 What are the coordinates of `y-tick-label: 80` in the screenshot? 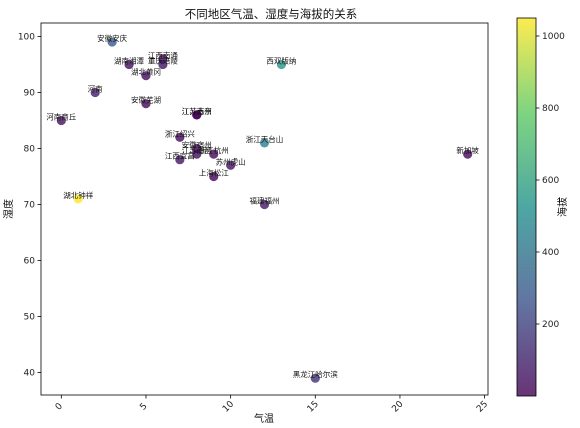 It's located at (30, 149).